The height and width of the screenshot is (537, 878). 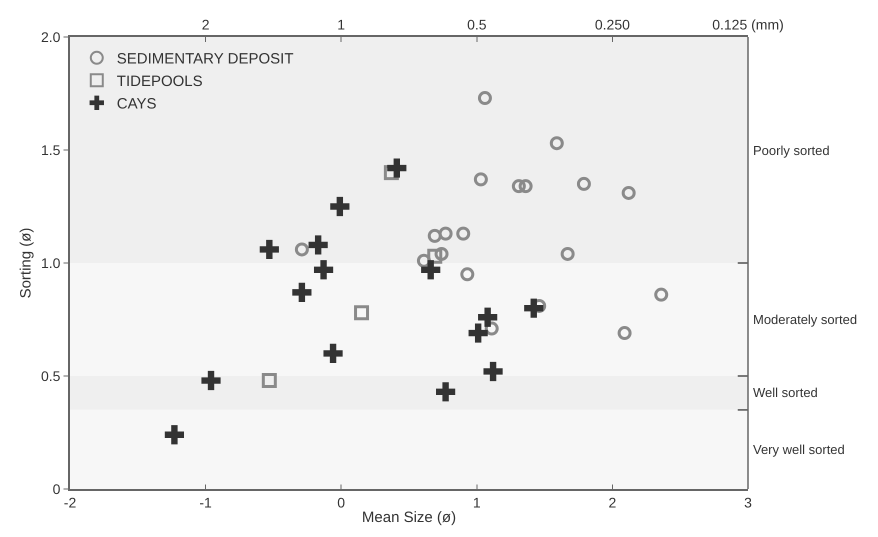 I want to click on x-tick-label: 0, so click(x=341, y=502).